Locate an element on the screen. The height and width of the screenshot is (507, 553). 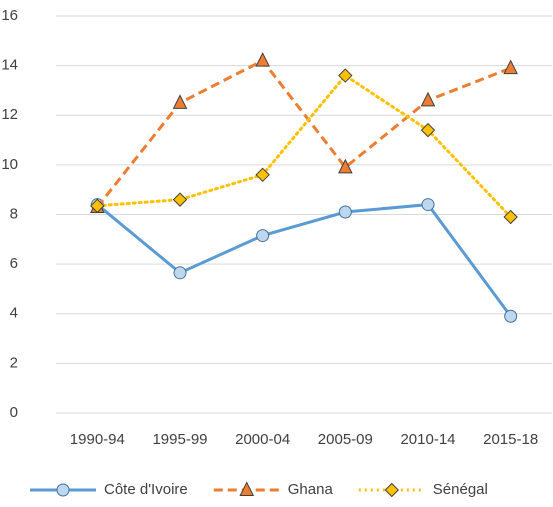
x-tick-label: 2010-14 is located at coordinates (427, 439).